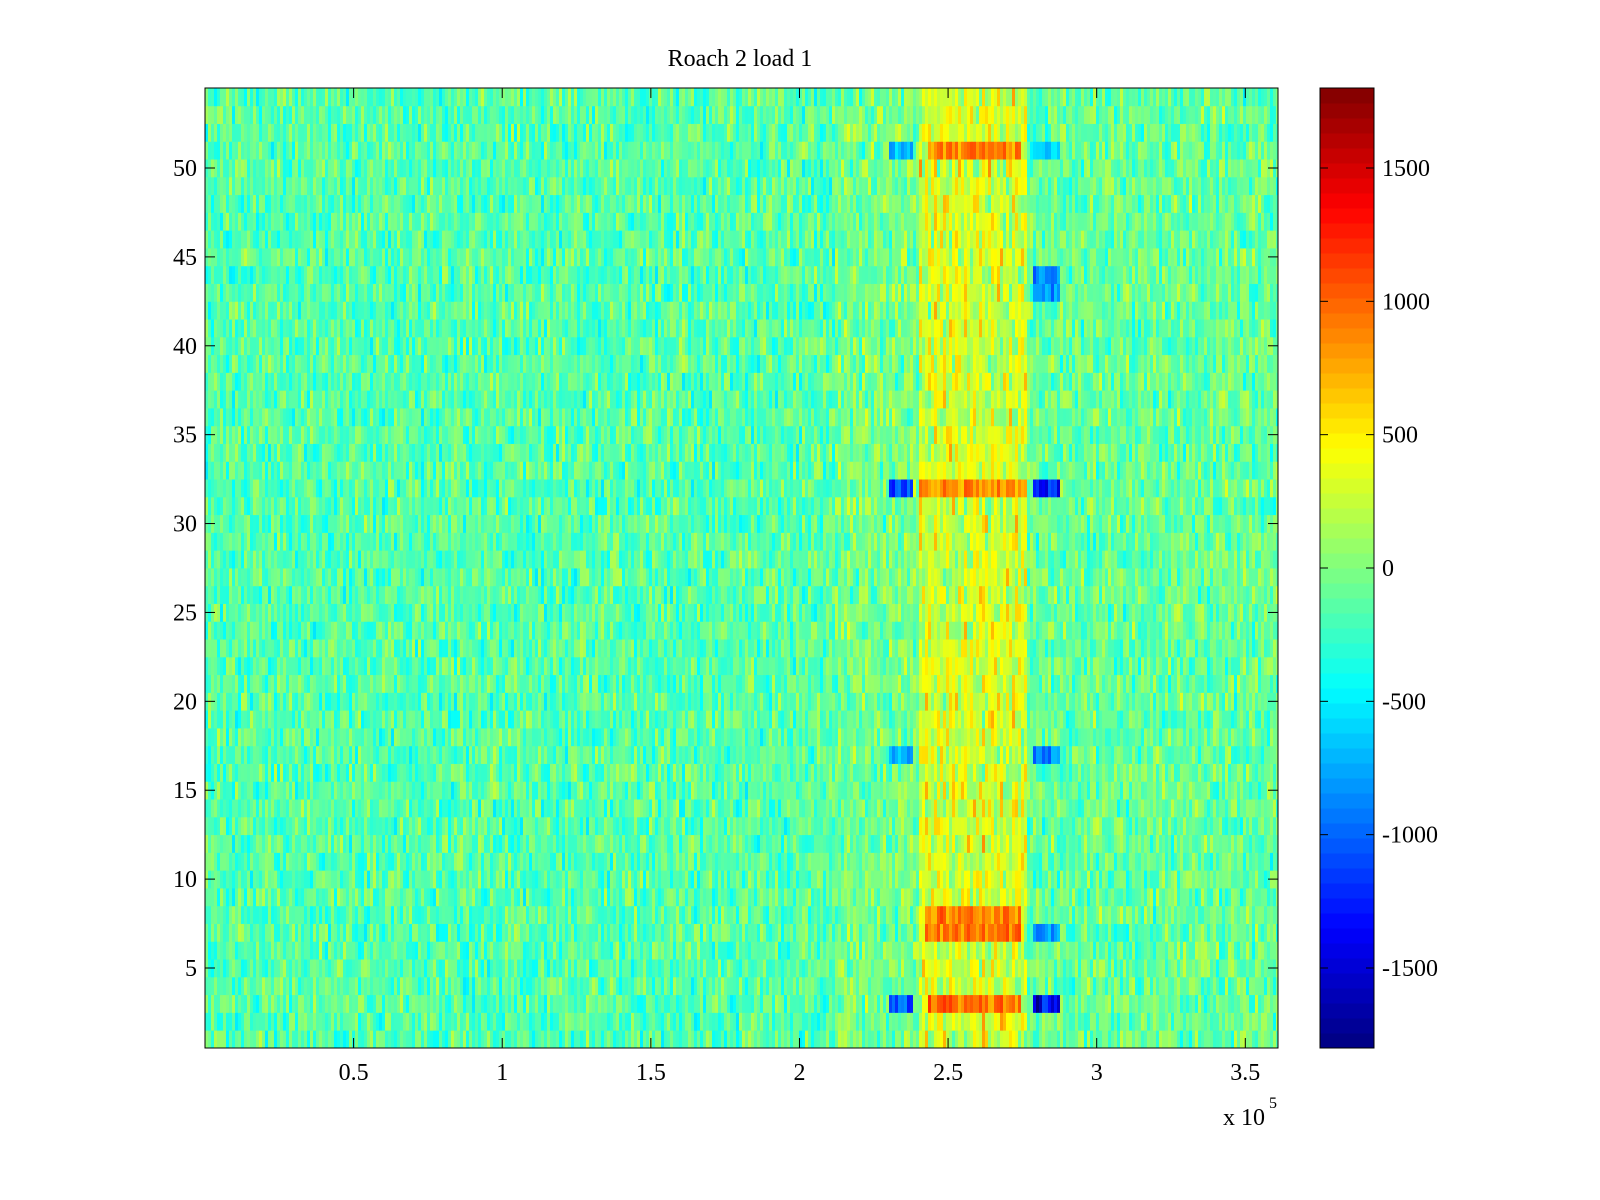 Image resolution: width=1600 pixels, height=1200 pixels. Describe the element at coordinates (742, 914) in the screenshot. I see `heatmap-row` at that location.